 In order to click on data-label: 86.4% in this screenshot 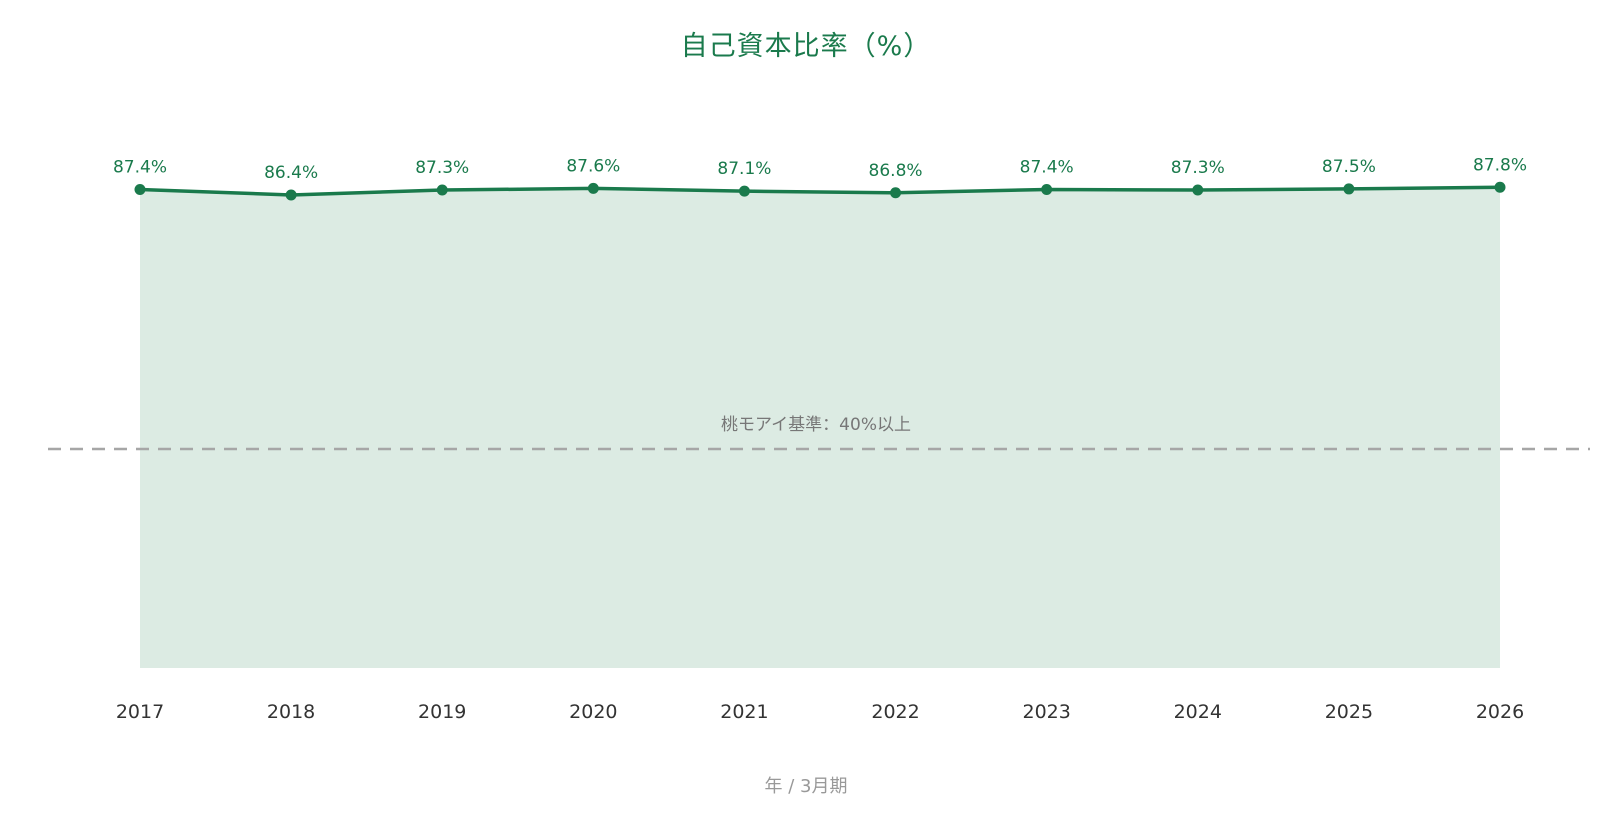, I will do `click(291, 173)`.